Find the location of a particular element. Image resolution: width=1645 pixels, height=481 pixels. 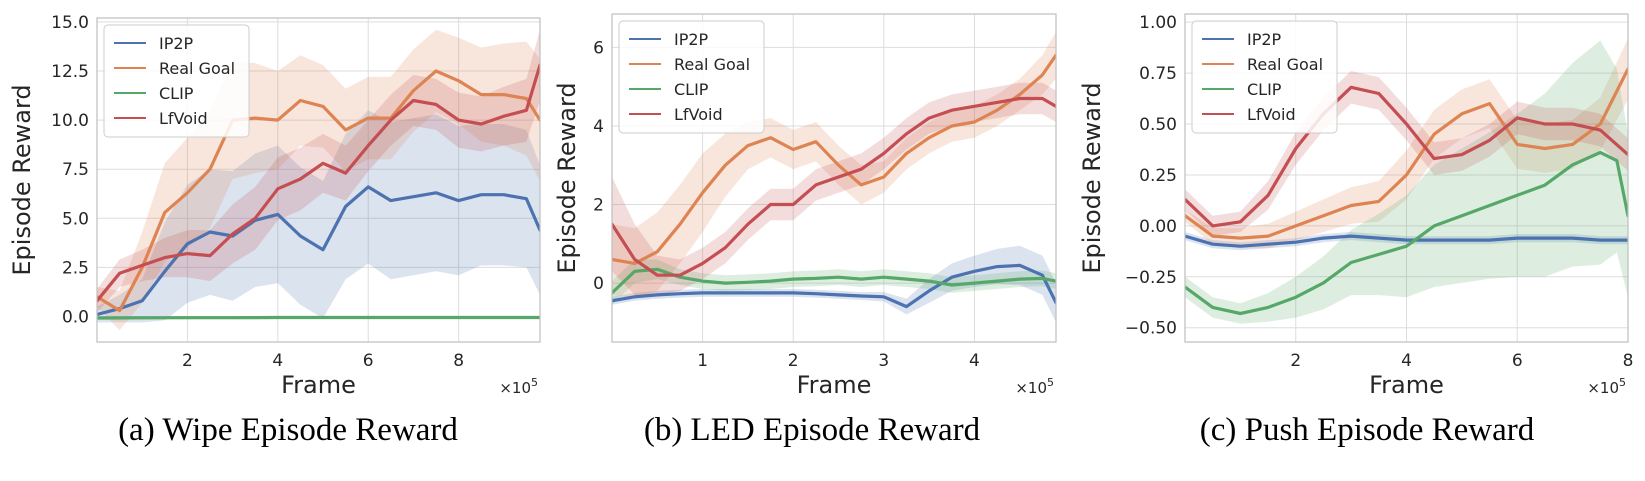

y-tick-label: 1.00 is located at coordinates (1158, 23).